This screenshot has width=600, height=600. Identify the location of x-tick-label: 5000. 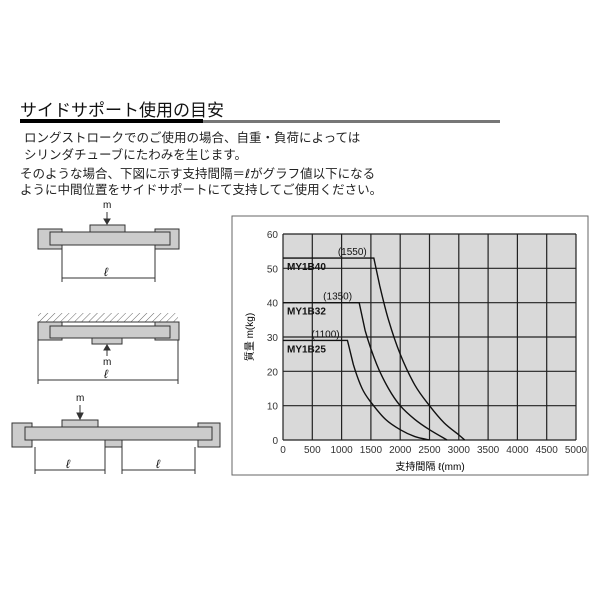
(576, 450).